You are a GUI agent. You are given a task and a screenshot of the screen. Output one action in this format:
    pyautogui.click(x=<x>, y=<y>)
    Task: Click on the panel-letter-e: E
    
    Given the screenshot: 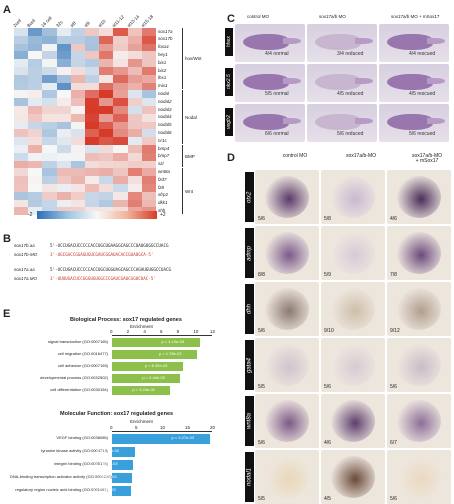 What is the action you would take?
    pyautogui.click(x=7, y=314)
    